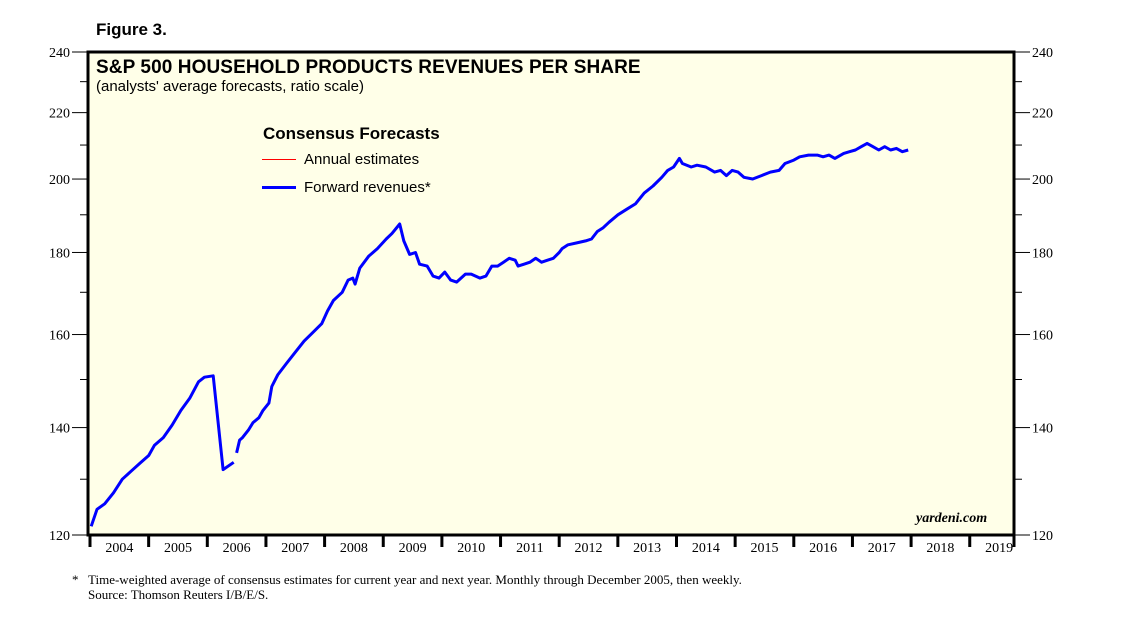 The width and height of the screenshot is (1138, 628). What do you see at coordinates (823, 548) in the screenshot?
I see `x-tick-label: 2016` at bounding box center [823, 548].